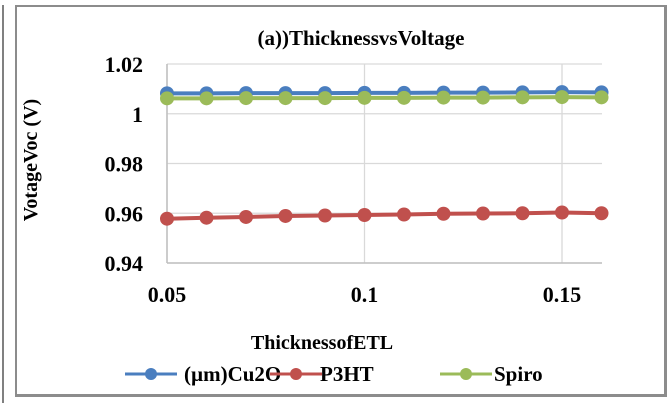 This screenshot has width=669, height=403. I want to click on y-tick-label: 0.96, so click(124, 213).